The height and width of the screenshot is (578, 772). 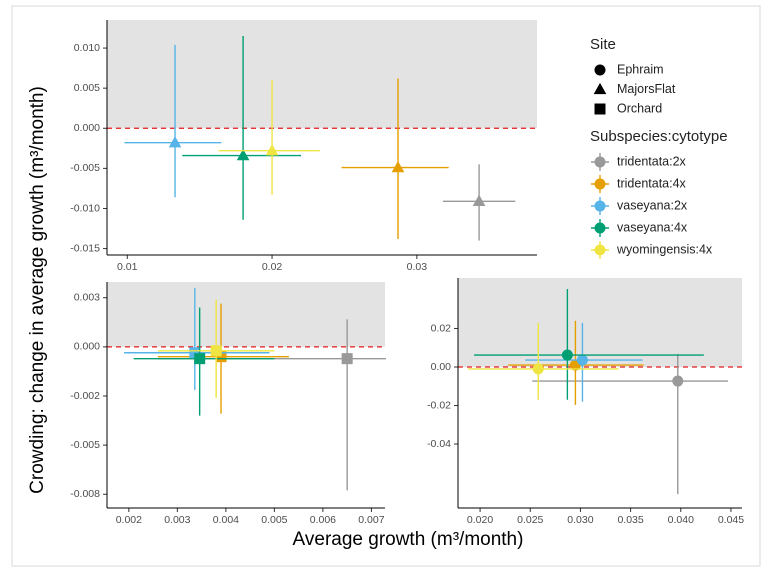 I want to click on x-tick-label: 0.030, so click(x=580, y=520).